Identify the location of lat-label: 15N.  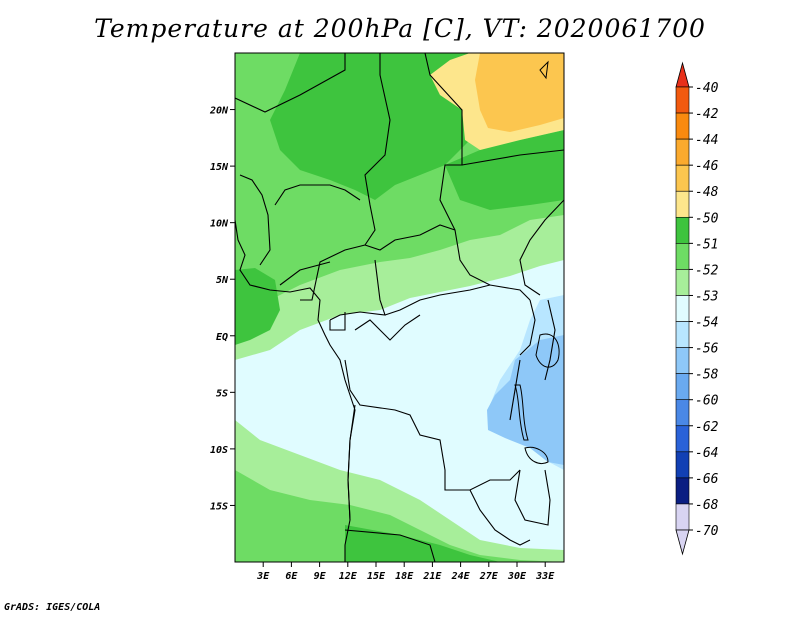
(219, 167).